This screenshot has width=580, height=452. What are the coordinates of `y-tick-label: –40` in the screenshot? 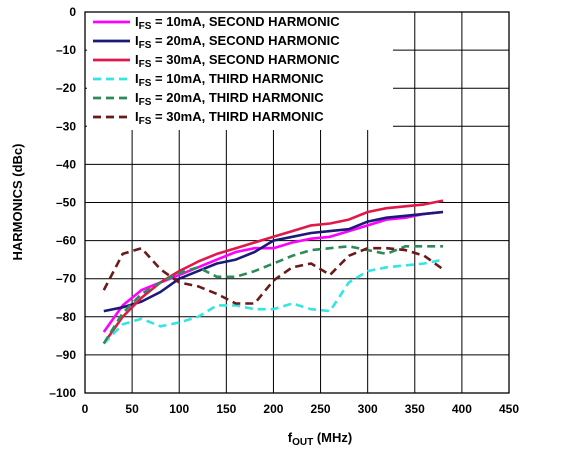 It's located at (66, 164).